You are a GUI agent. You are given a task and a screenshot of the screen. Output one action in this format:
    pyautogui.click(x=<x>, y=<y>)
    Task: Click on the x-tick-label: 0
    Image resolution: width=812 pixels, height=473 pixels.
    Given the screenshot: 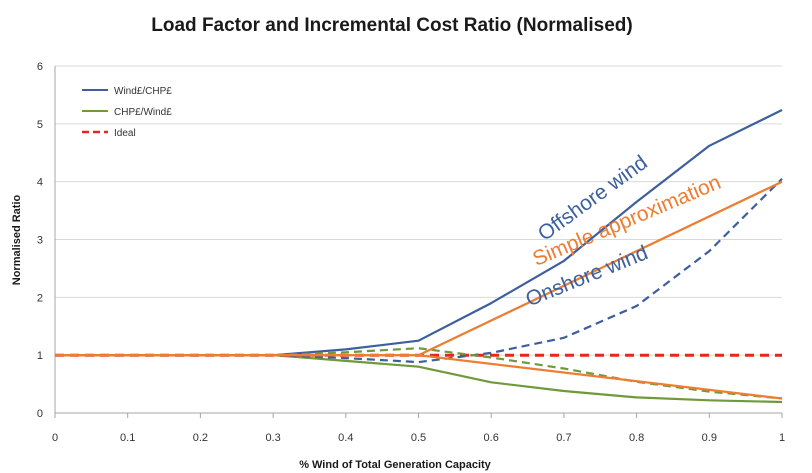 What is the action you would take?
    pyautogui.click(x=55, y=438)
    